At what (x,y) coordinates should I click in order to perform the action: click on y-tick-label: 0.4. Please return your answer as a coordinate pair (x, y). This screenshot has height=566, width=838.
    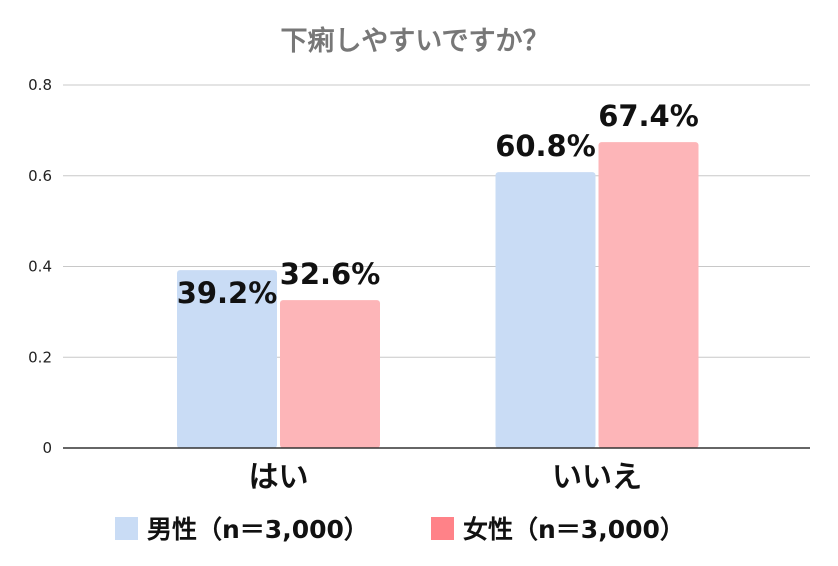
    Looking at the image, I should click on (40, 267).